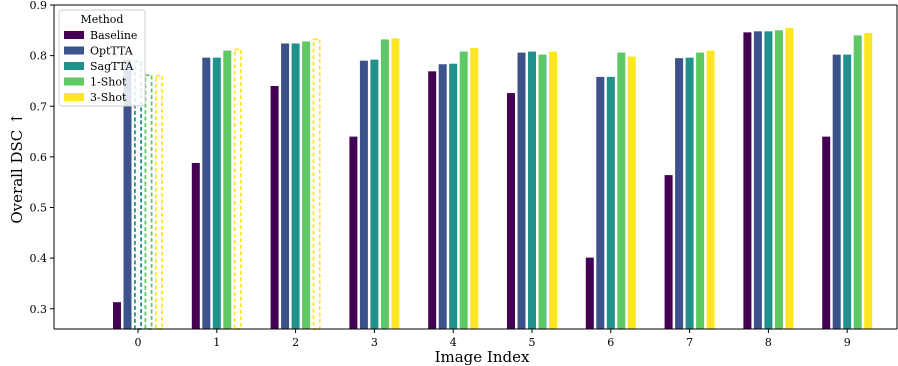 The image size is (898, 366). I want to click on y-tick-label: 0.9, so click(39, 6).